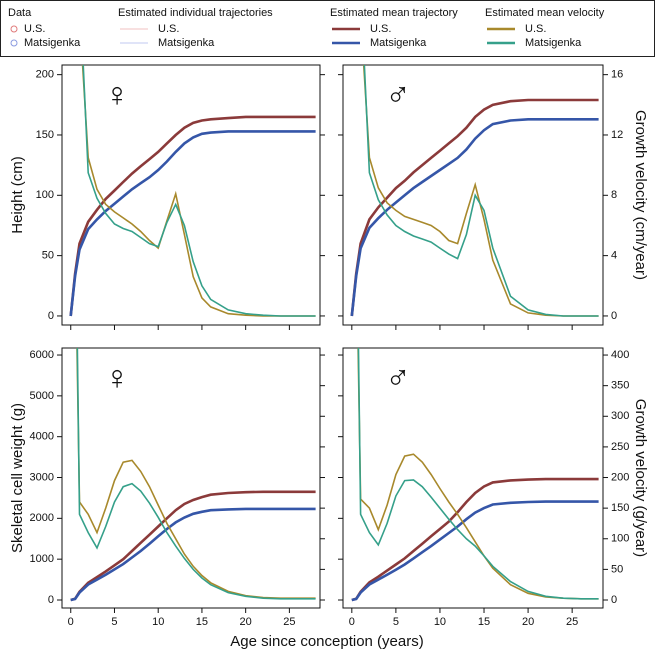  Describe the element at coordinates (17, 195) in the screenshot. I see `y-axis-label: Height (cm)` at that location.